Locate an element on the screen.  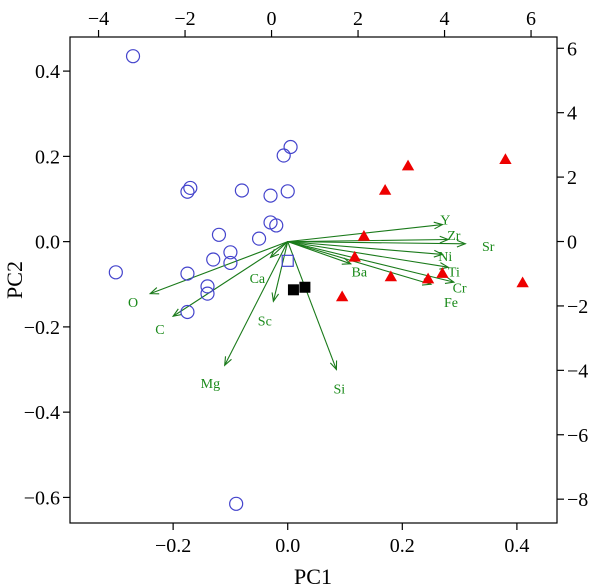
loading-arrow-sc is located at coordinates (280, 271).